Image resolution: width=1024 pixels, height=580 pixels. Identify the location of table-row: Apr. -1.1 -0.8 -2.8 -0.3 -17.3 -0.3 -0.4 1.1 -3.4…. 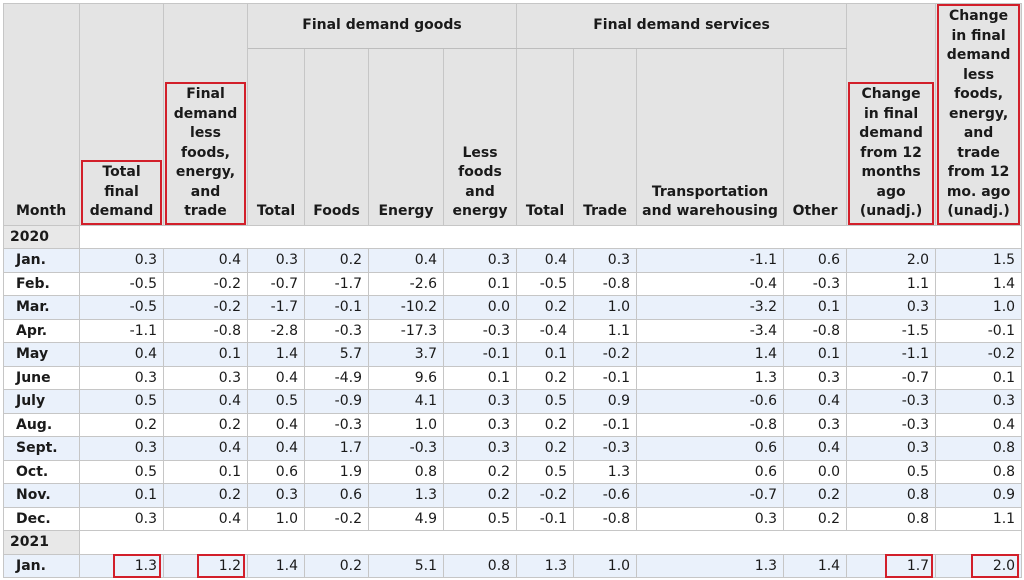
(513, 330).